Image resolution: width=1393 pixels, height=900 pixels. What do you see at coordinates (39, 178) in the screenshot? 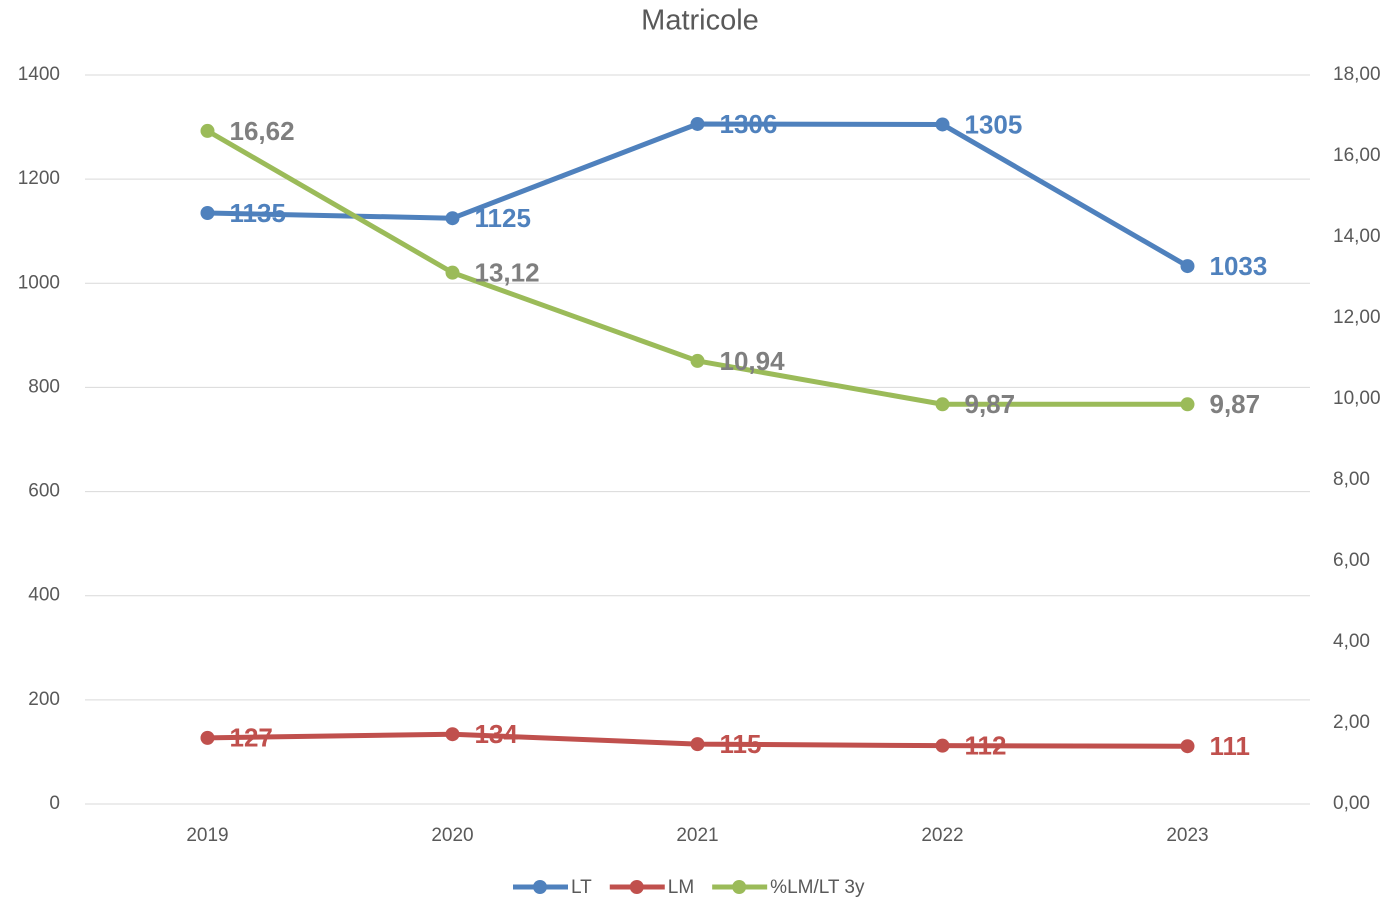
I see `y-tick-label: 1200` at bounding box center [39, 178].